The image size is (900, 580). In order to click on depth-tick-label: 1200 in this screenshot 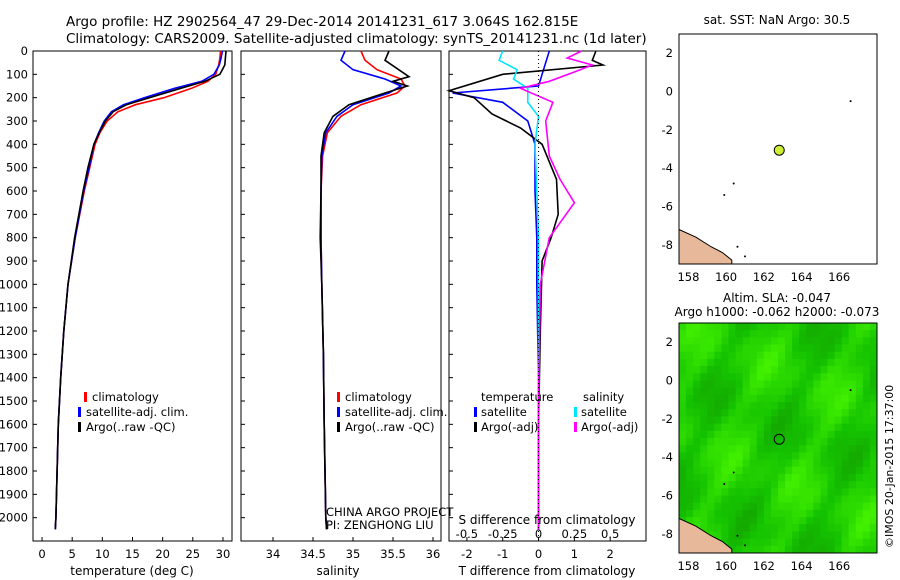, I will do `click(14, 331)`.